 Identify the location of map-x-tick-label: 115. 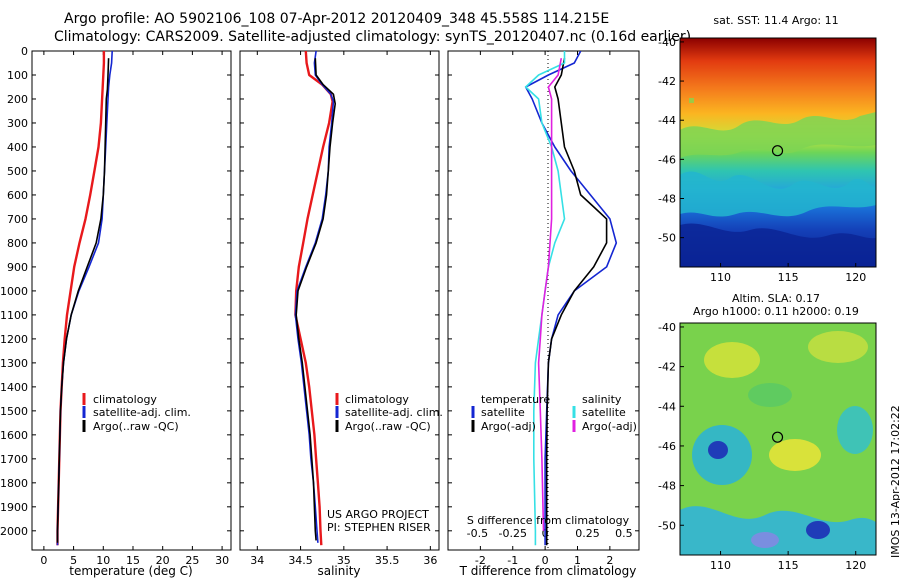
(788, 277).